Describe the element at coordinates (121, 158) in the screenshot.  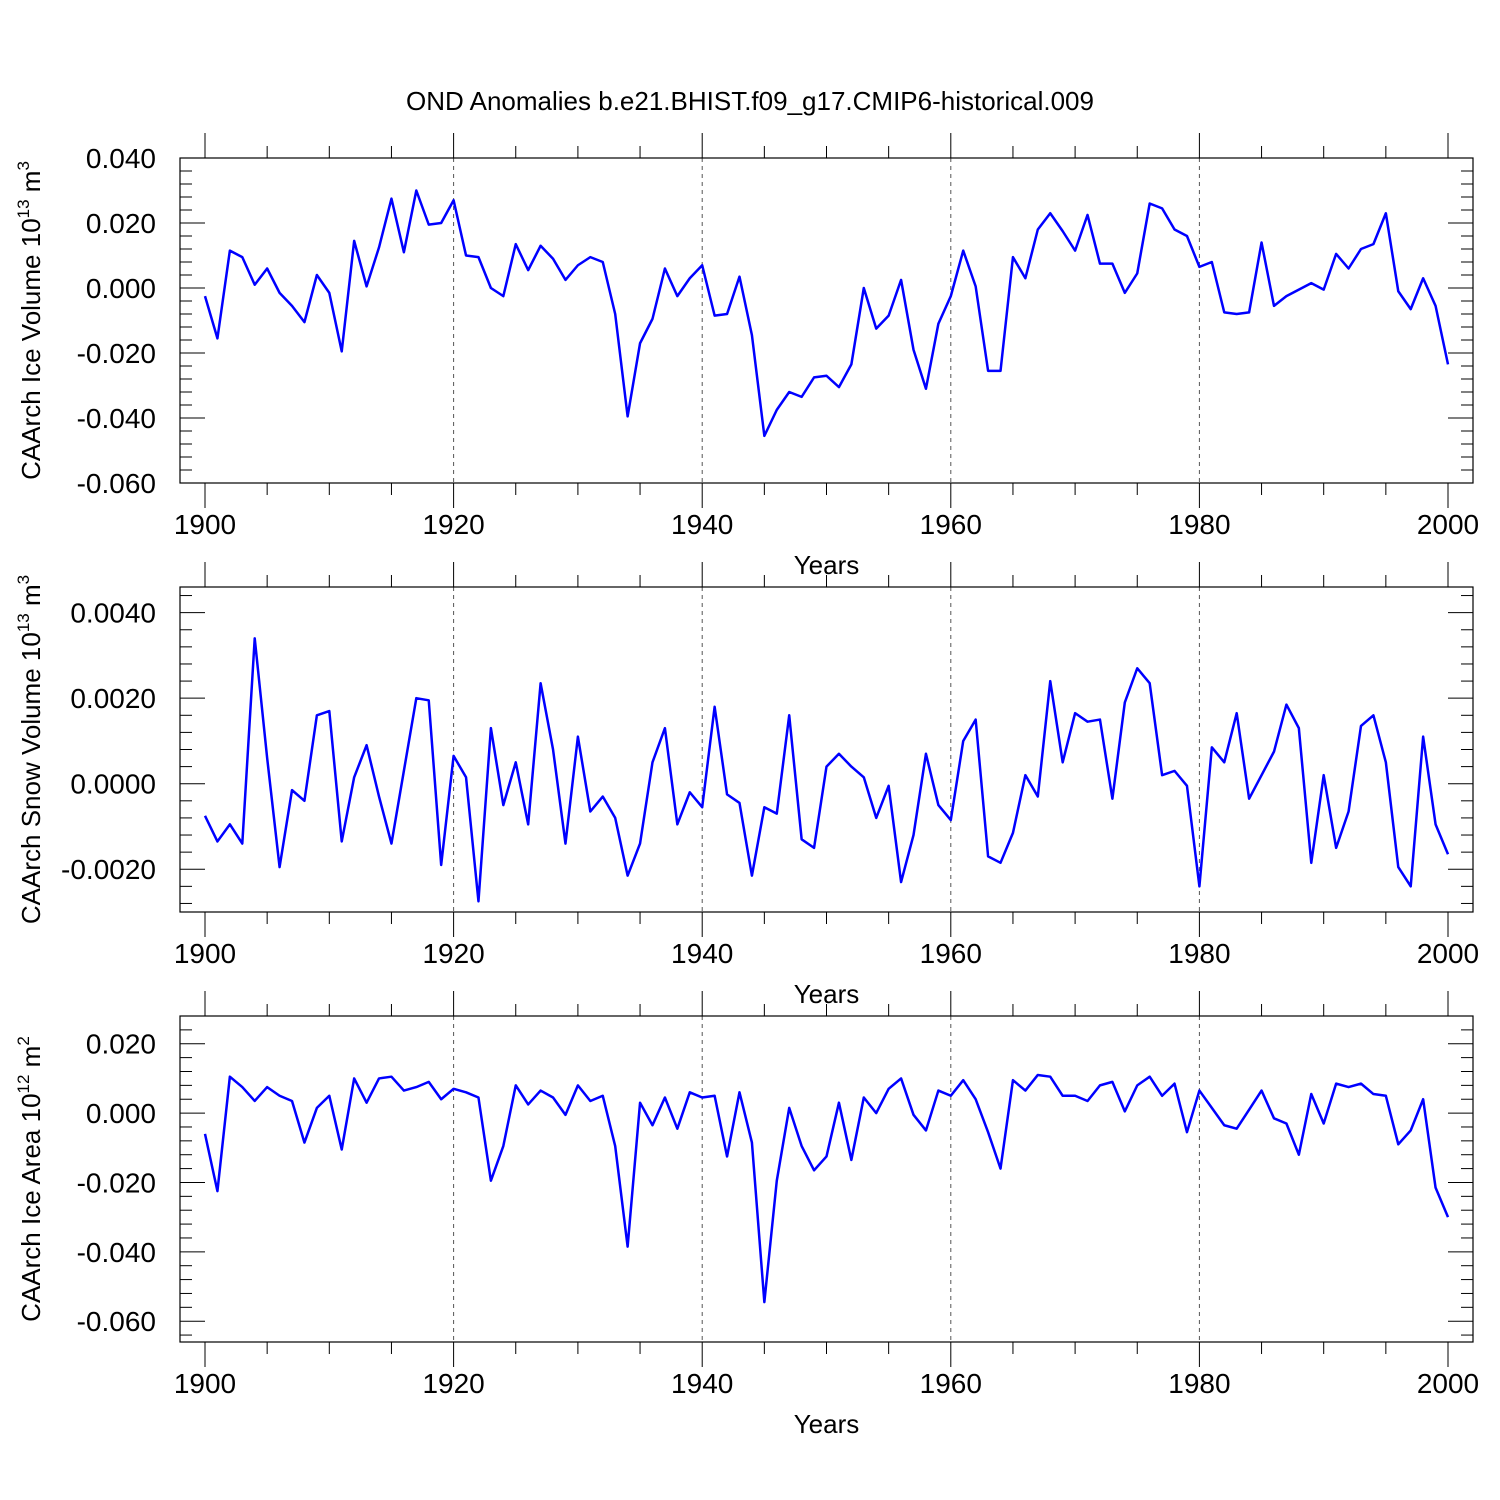
I see `y-tick-label: 0.040` at that location.